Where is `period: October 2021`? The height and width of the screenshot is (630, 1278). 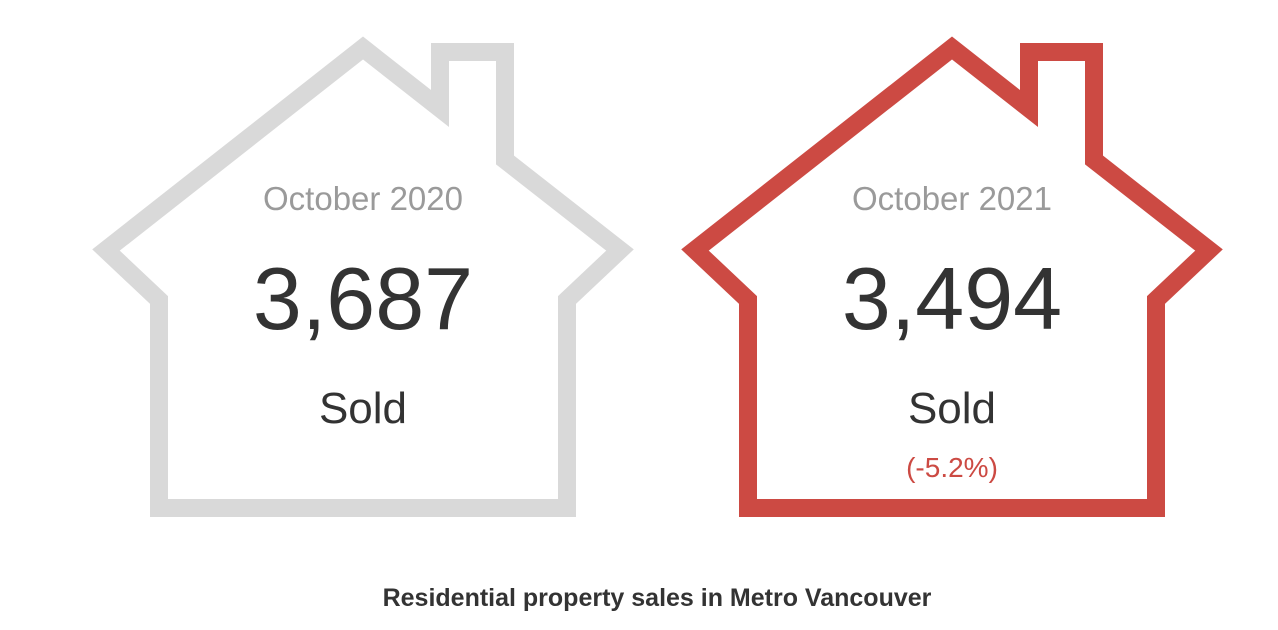 period: October 2021 is located at coordinates (952, 198).